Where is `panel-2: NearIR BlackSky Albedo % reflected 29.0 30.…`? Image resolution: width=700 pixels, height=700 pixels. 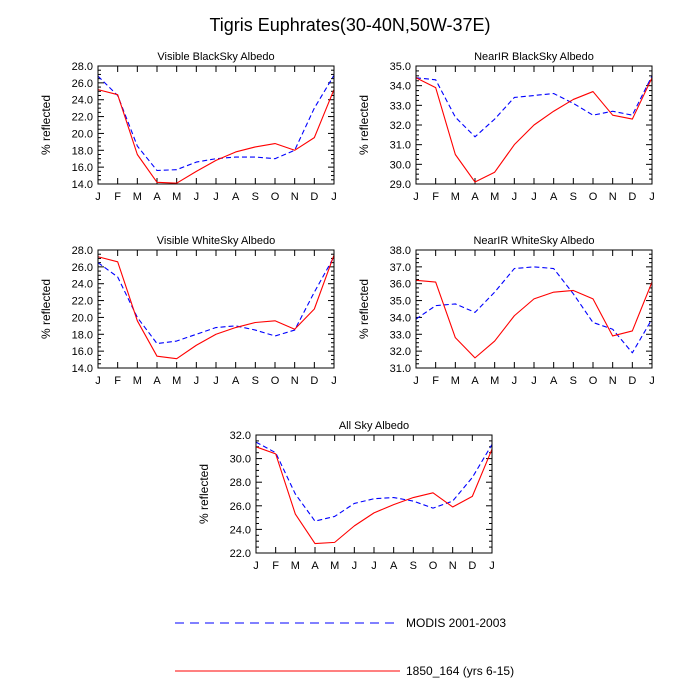
panel-2: NearIR BlackSky Albedo % reflected 29.0 30.… is located at coordinates (506, 127).